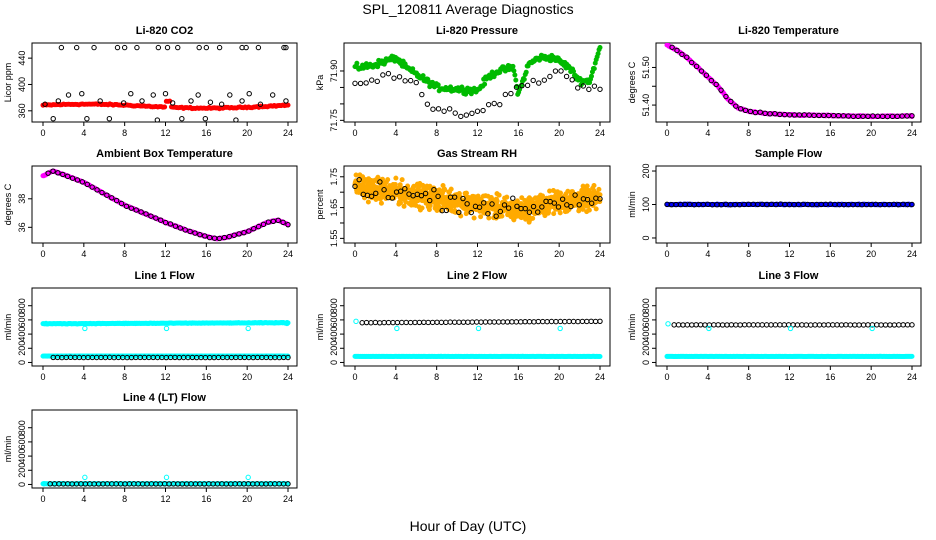 This screenshot has width=936, height=540. What do you see at coordinates (83, 133) in the screenshot?
I see `x-tick-label: 4` at bounding box center [83, 133].